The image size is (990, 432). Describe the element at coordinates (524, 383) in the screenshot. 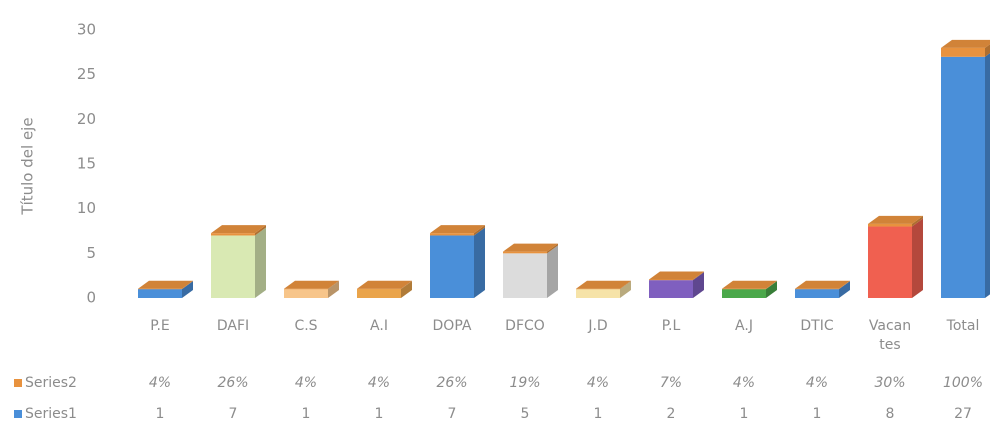

I see `data-label: 19%` at that location.